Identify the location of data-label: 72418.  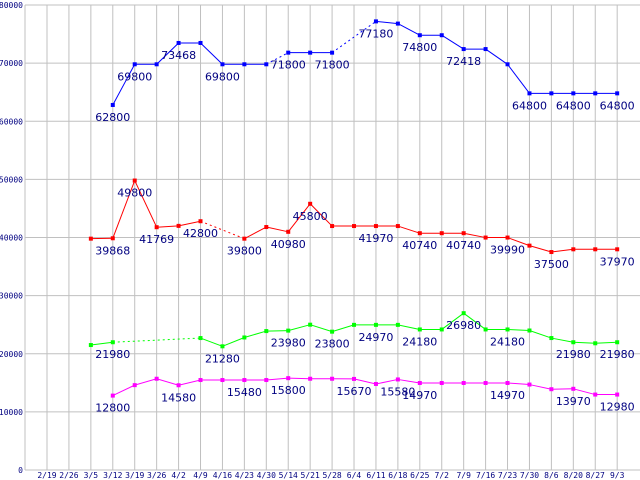
(463, 61).